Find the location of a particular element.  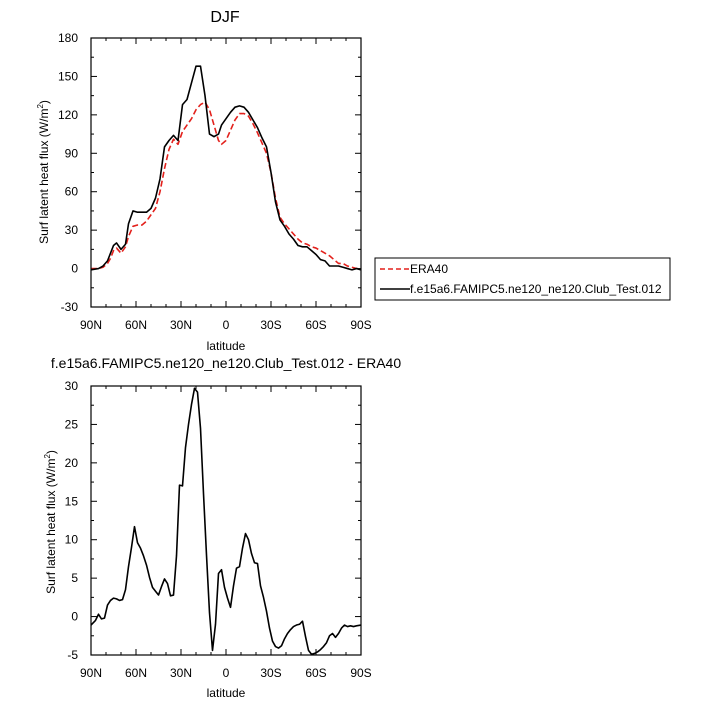

chart-2-series is located at coordinates (226, 521).